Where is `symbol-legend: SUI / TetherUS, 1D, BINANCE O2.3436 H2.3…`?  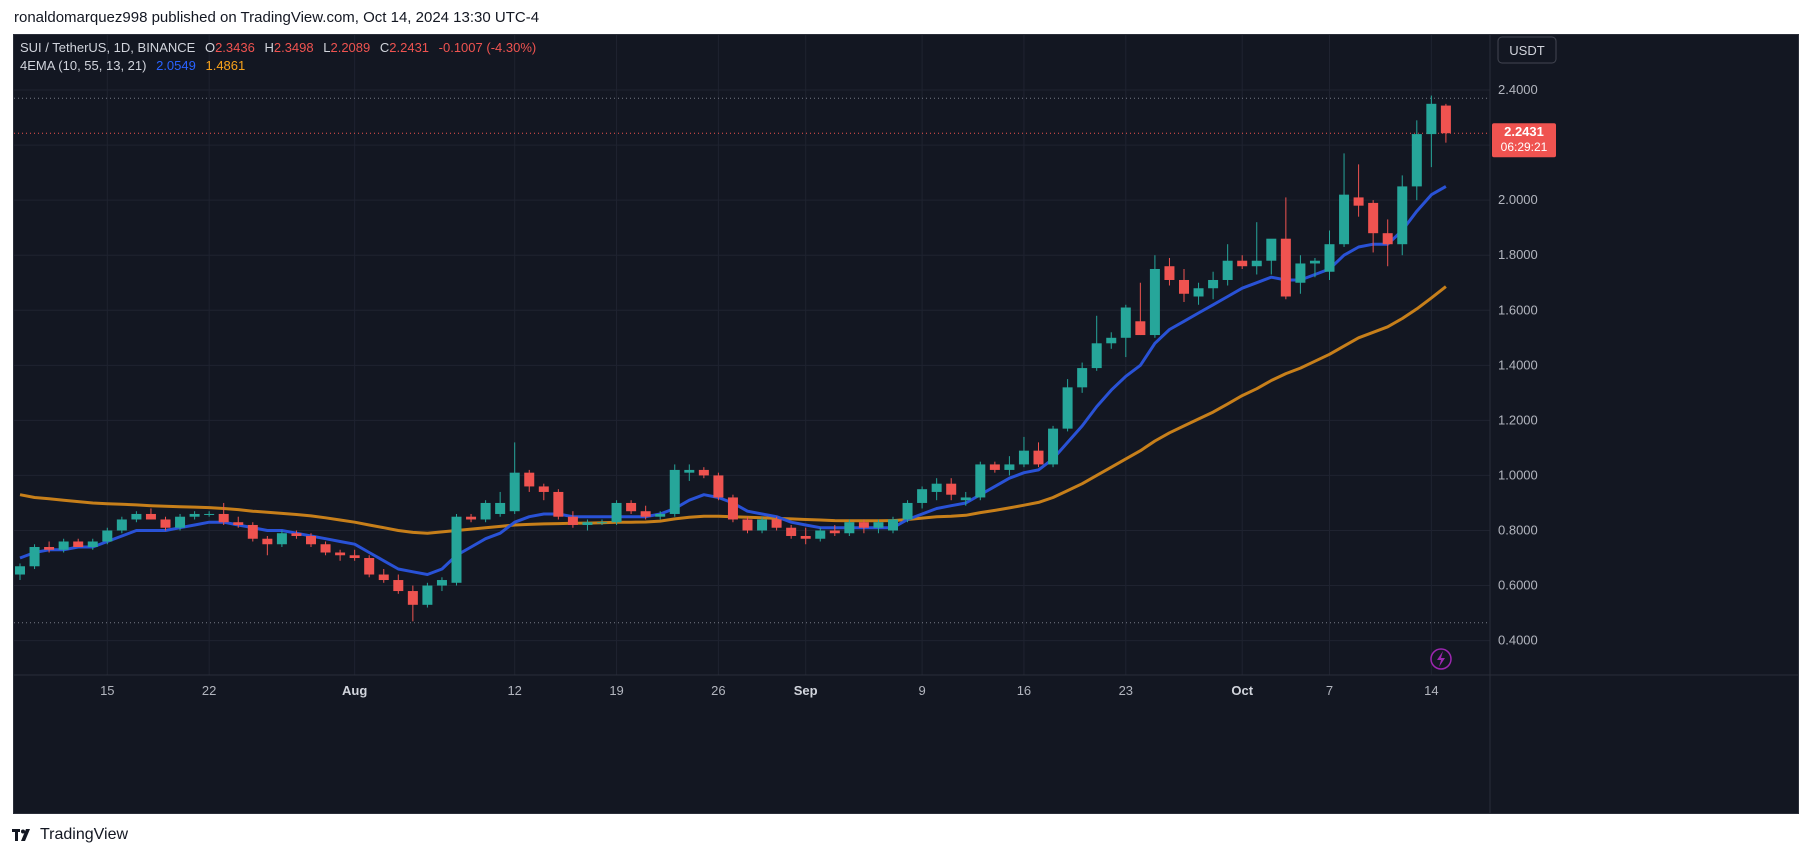 symbol-legend: SUI / TetherUS, 1D, BINANCE O2.3436 H2.3… is located at coordinates (278, 47).